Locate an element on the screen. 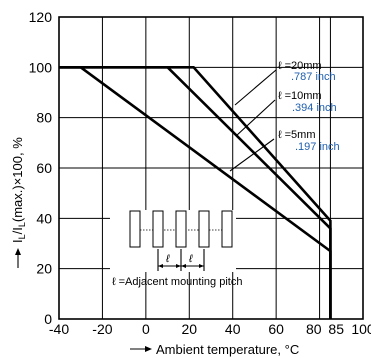  y-tick-label: 100 is located at coordinates (41, 67).